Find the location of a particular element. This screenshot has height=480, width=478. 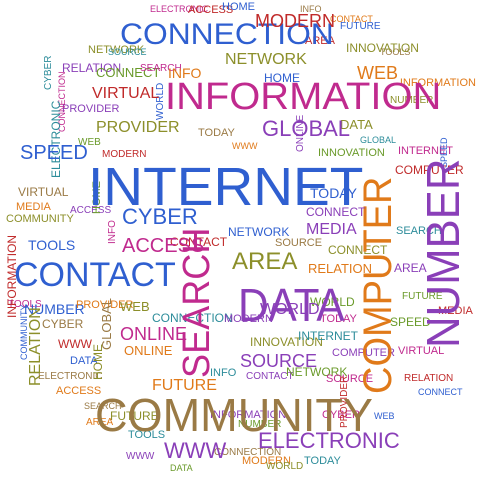

word-electronic: ELECTRONIC is located at coordinates (329, 440).